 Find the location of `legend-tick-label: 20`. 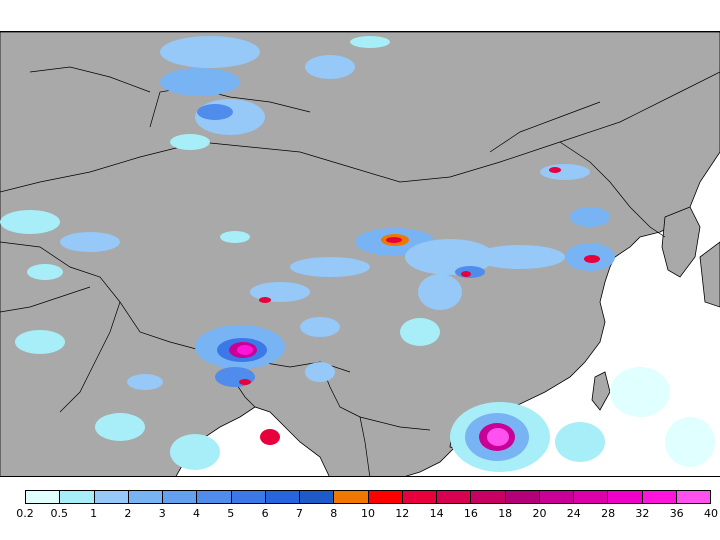

legend-tick-label: 20 is located at coordinates (539, 513).